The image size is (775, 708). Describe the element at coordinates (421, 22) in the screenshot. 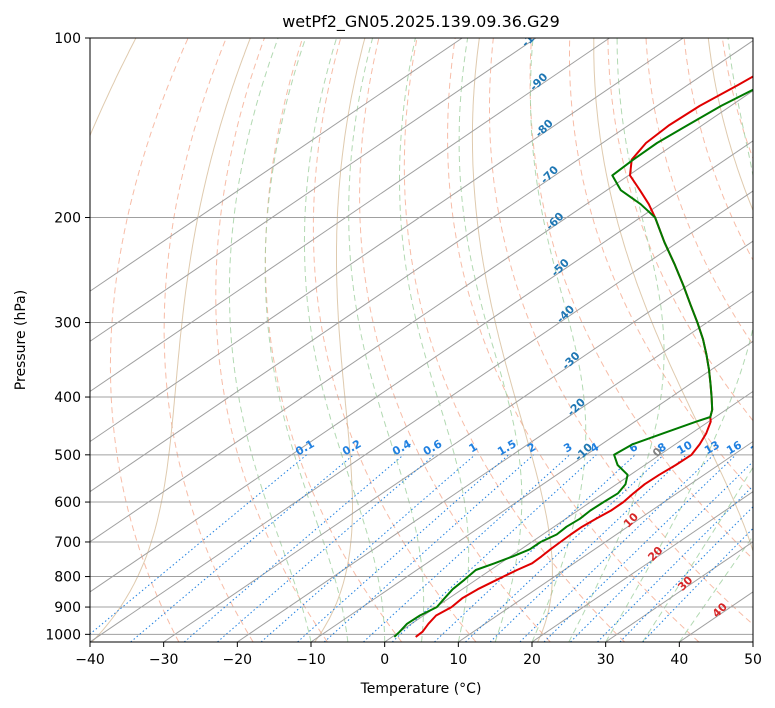

I see `chart-title: wetPf2_GN05.2025.139.09.36.G29` at that location.